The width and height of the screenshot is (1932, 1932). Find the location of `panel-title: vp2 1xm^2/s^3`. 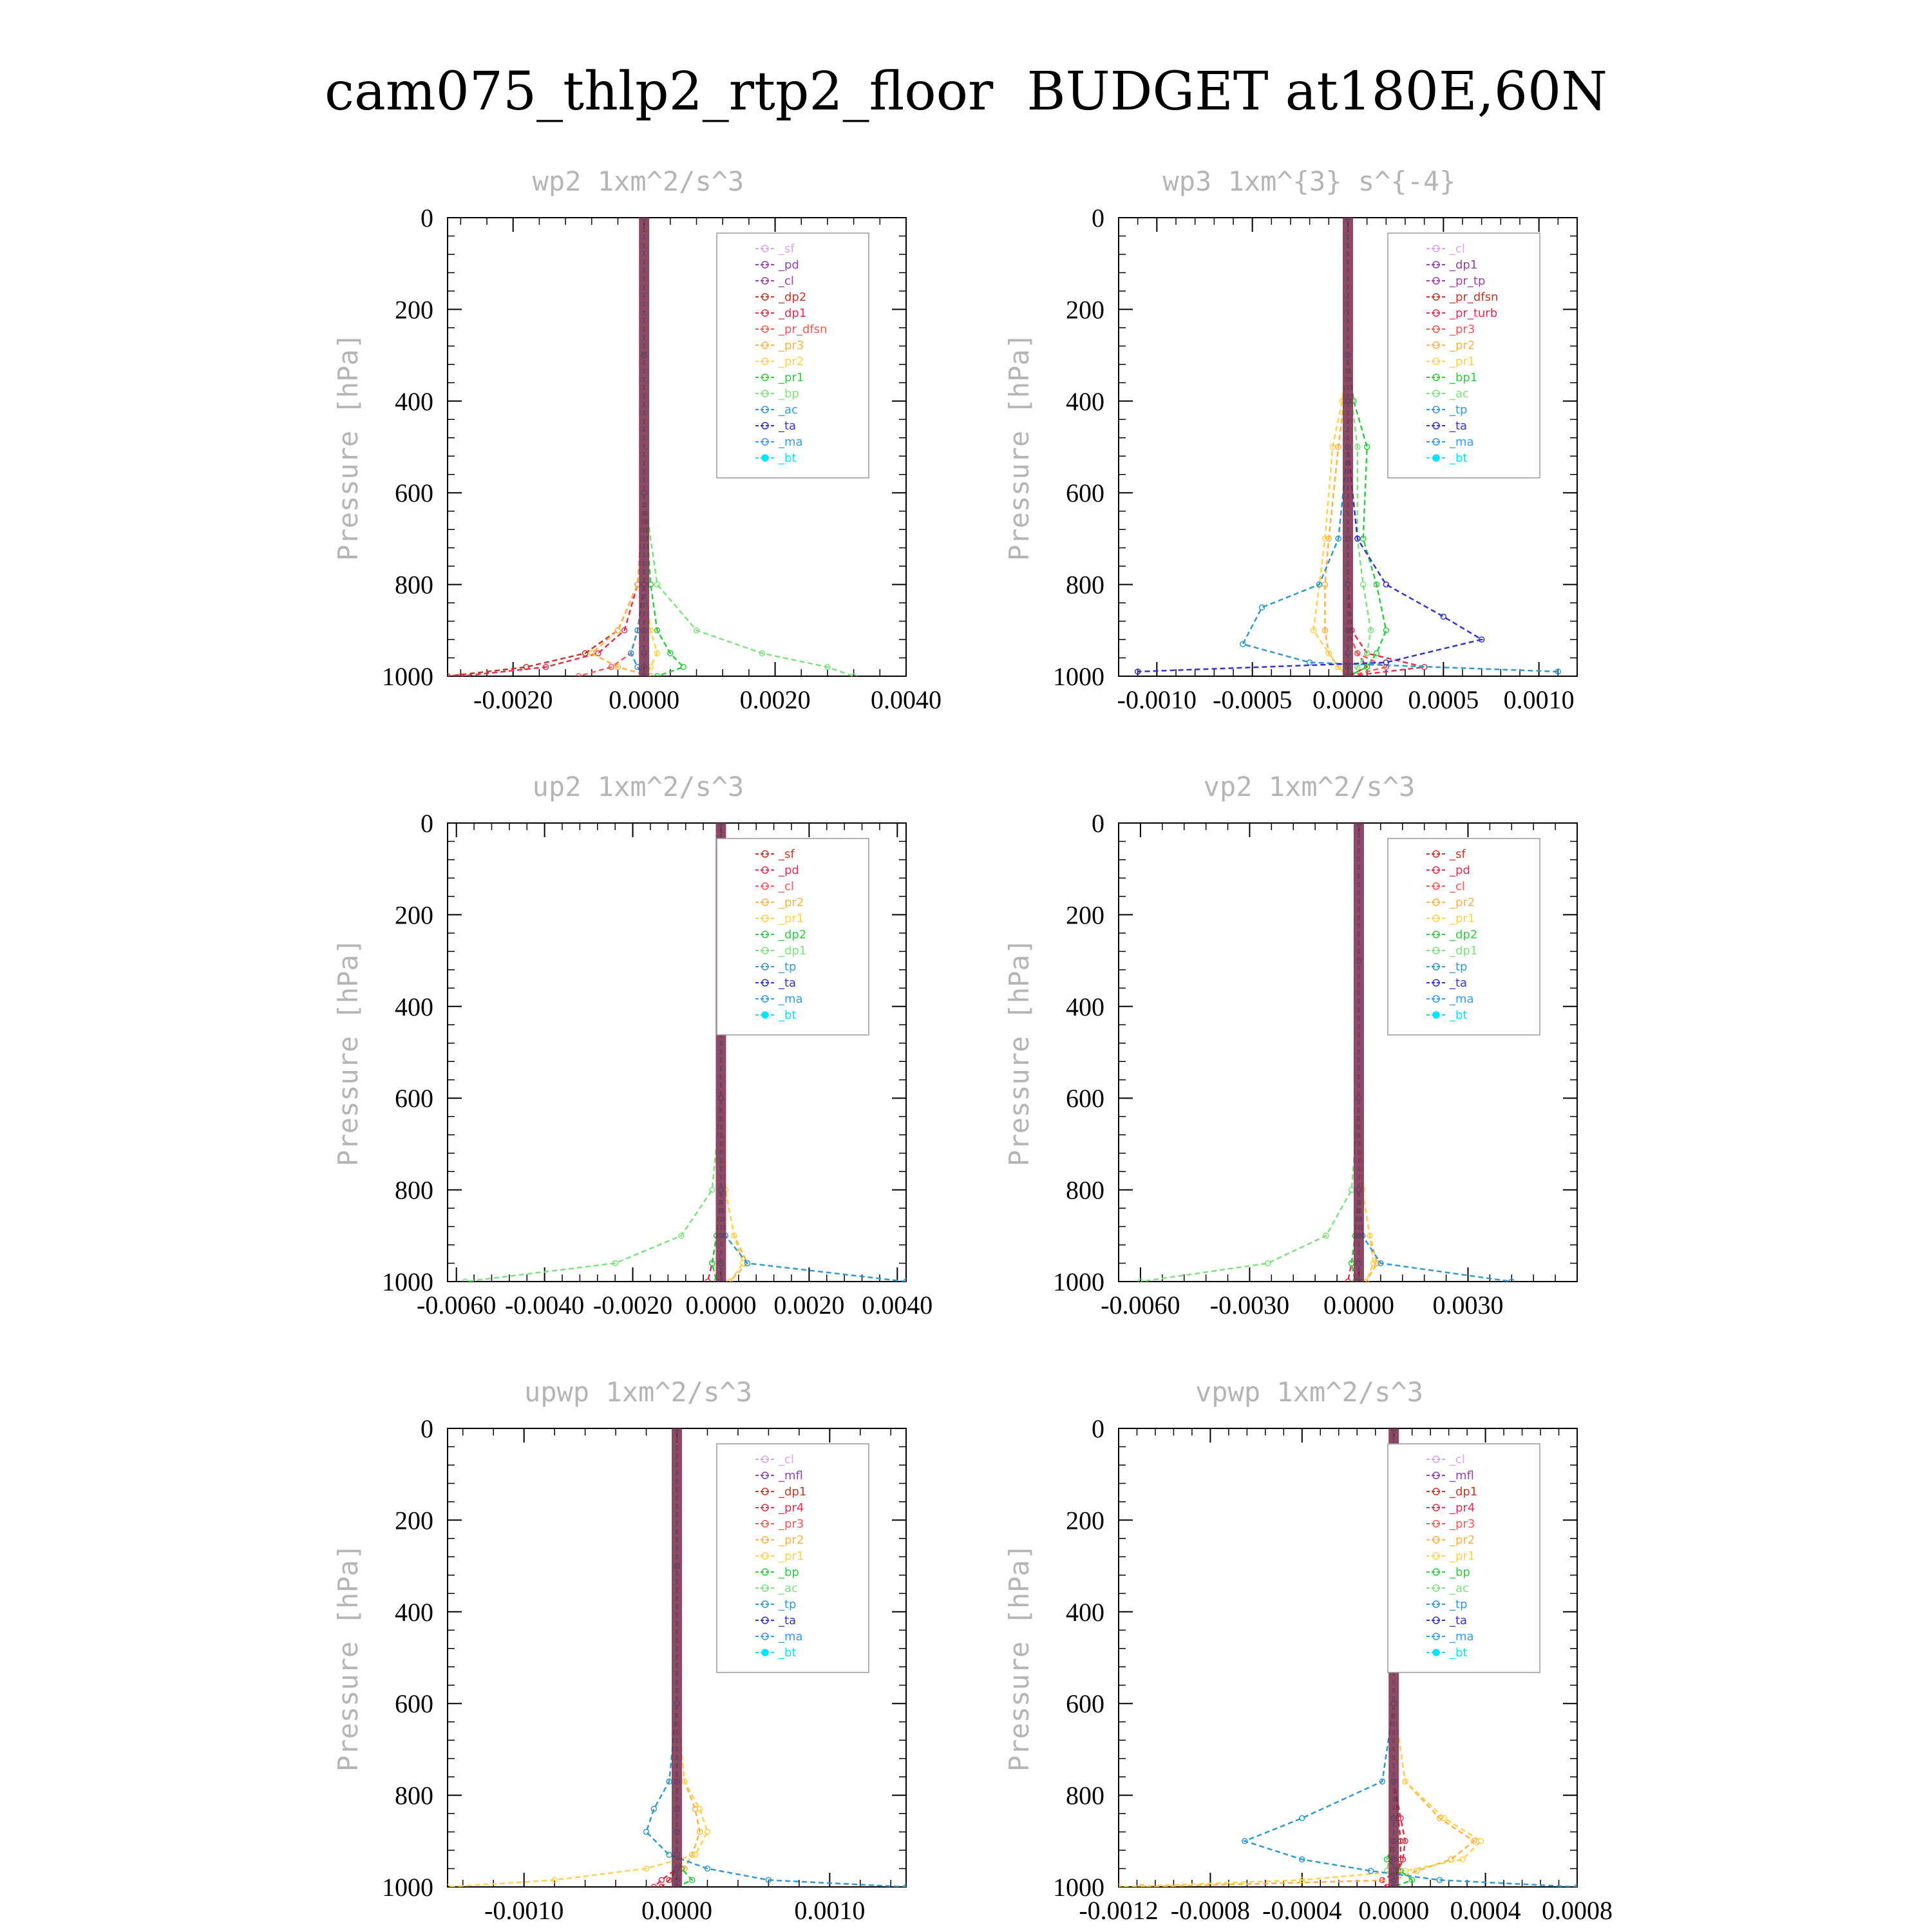

panel-title: vp2 1xm^2/s^3 is located at coordinates (1310, 786).